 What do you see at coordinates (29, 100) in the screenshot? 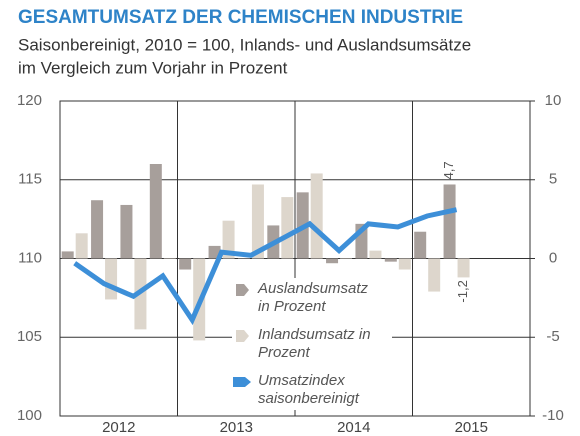
I see `y-tick-label: 120` at bounding box center [29, 100].